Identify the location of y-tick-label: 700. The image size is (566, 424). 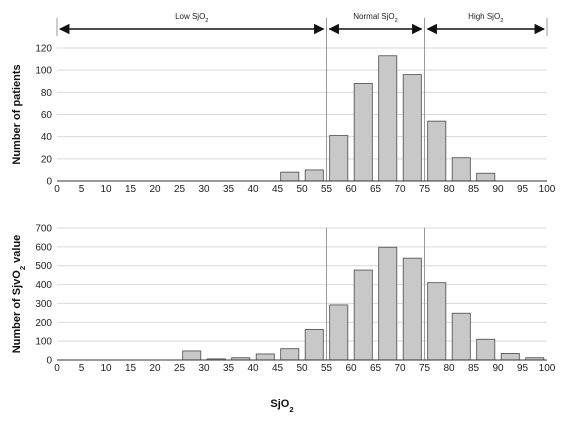
(43, 229).